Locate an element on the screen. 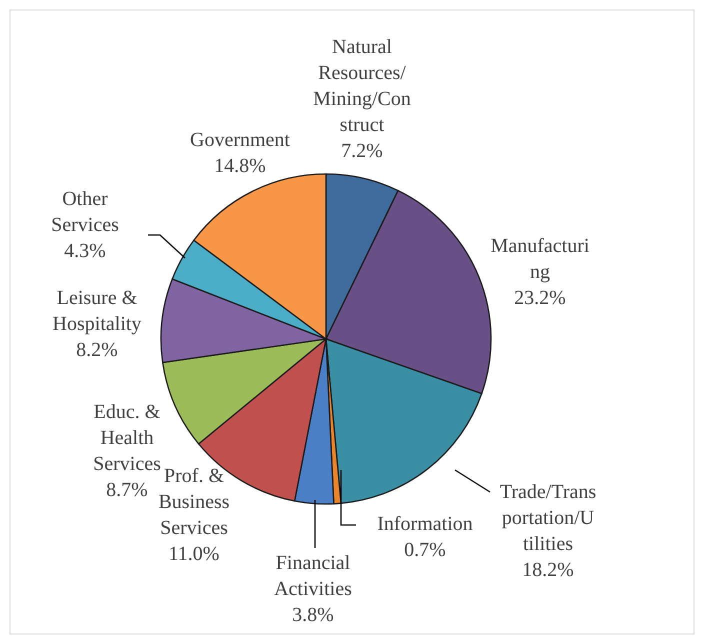  slice-label: Government is located at coordinates (240, 140).